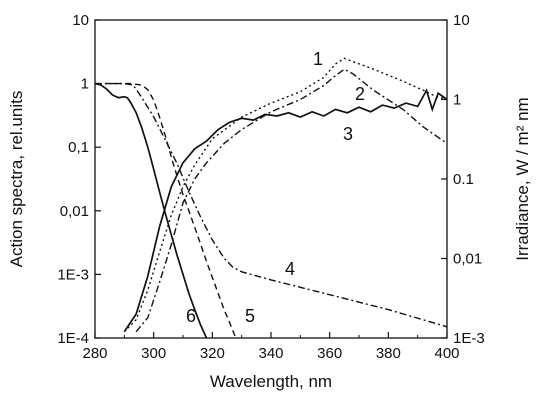  What do you see at coordinates (80, 20) in the screenshot?
I see `y-left-tick-label: 10` at bounding box center [80, 20].